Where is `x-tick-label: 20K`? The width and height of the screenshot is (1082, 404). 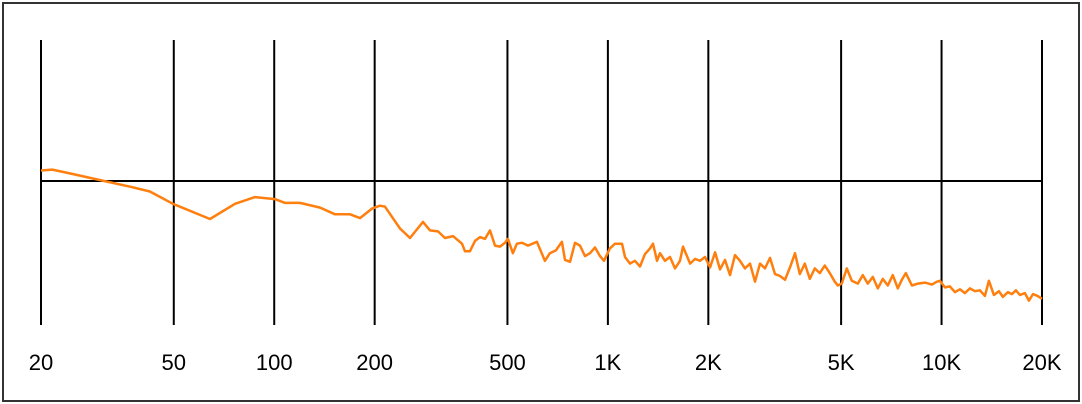
x-tick-label: 20K is located at coordinates (1041, 362).